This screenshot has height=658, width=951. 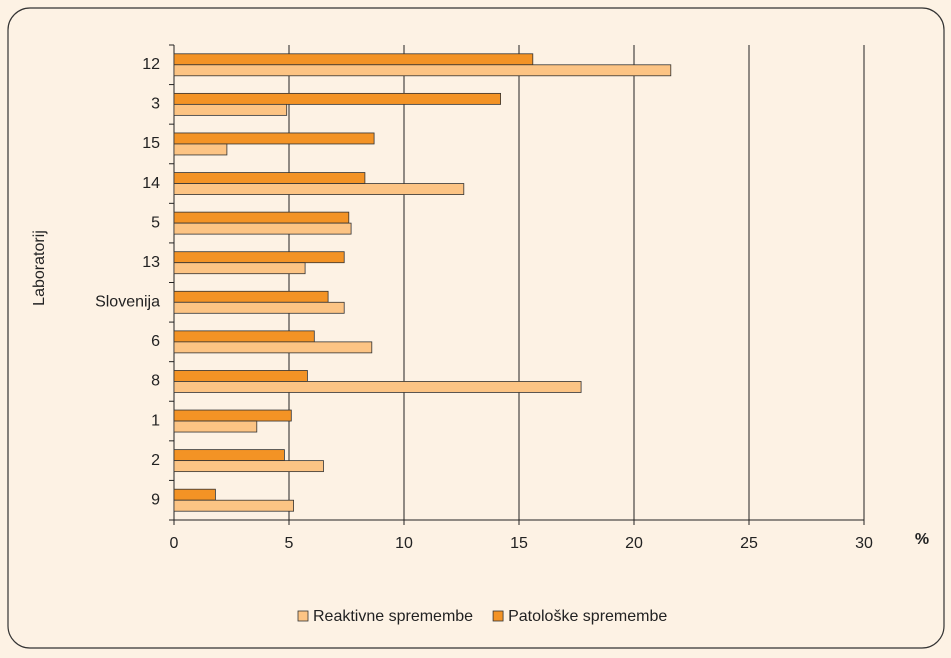 What do you see at coordinates (749, 543) in the screenshot?
I see `x-tick-label: 25` at bounding box center [749, 543].